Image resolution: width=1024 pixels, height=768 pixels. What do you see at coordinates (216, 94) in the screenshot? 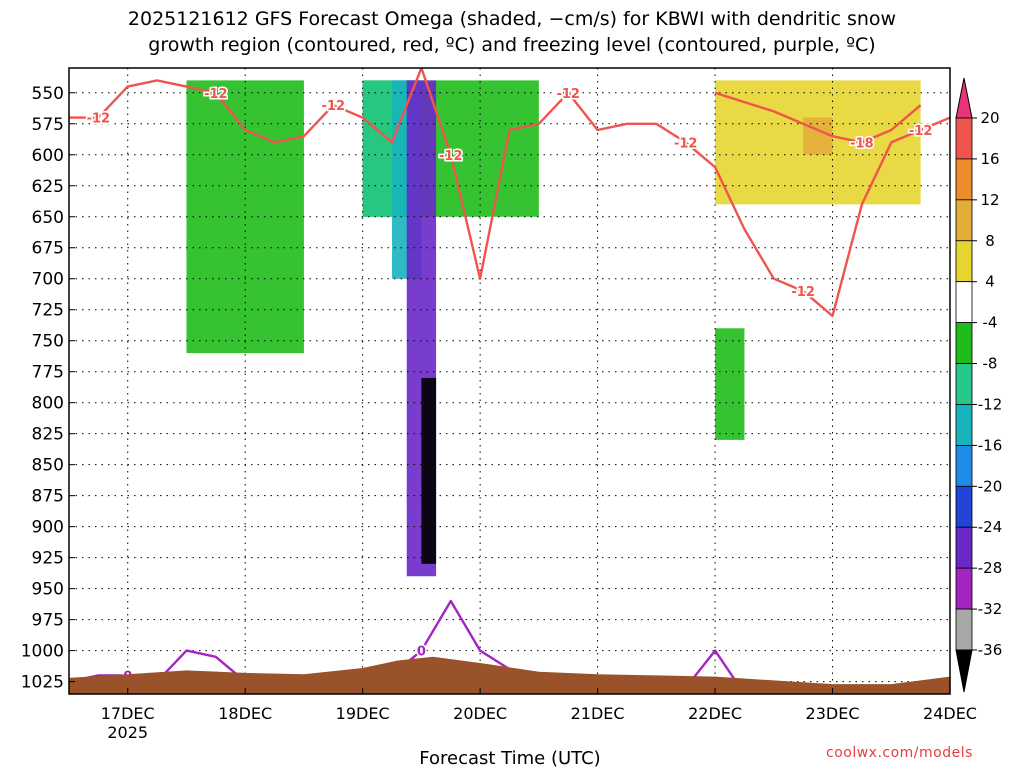
I see `contour-label-0-1: -12` at bounding box center [216, 94].